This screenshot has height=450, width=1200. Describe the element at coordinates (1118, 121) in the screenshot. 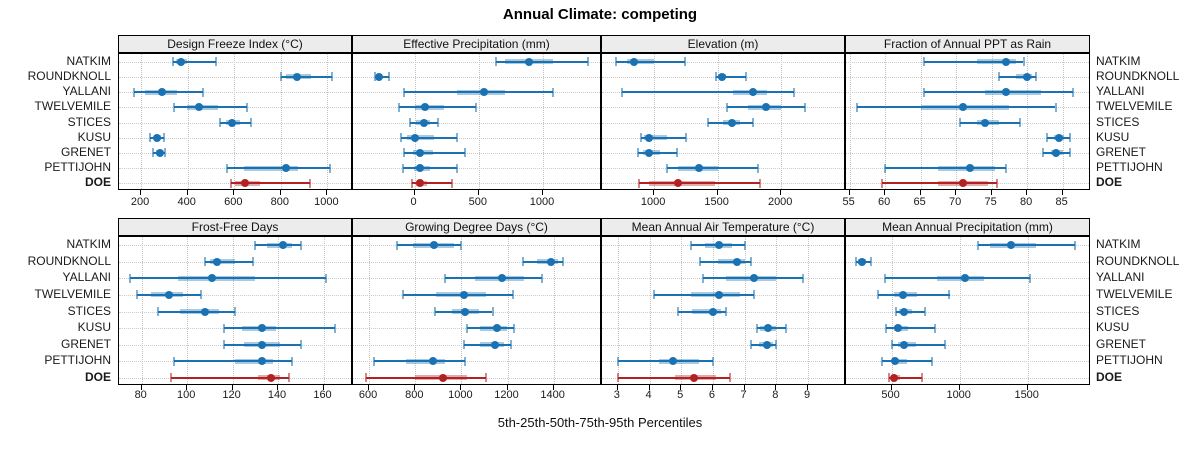

I see `site-label-right: STICES` at that location.